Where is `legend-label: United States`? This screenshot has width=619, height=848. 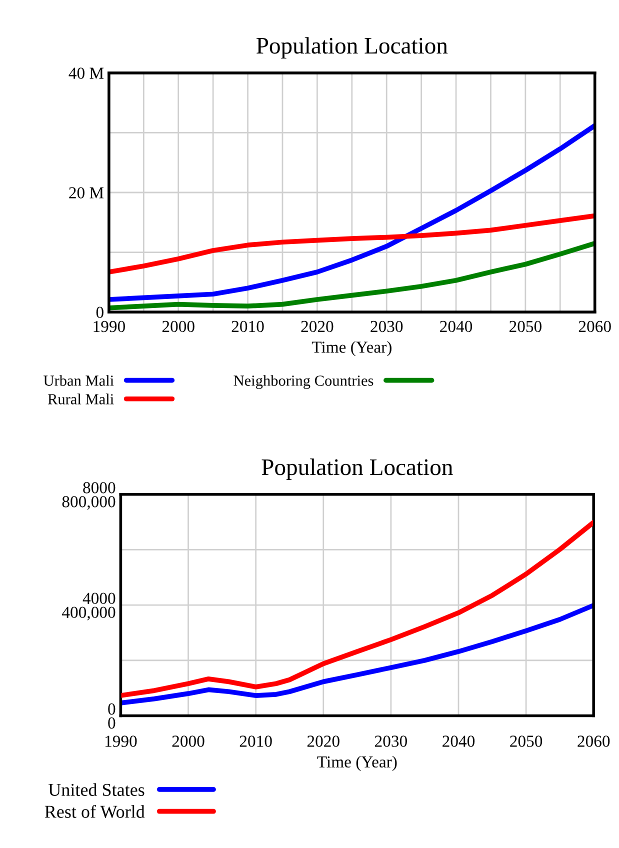
legend-label: United States is located at coordinates (96, 789).